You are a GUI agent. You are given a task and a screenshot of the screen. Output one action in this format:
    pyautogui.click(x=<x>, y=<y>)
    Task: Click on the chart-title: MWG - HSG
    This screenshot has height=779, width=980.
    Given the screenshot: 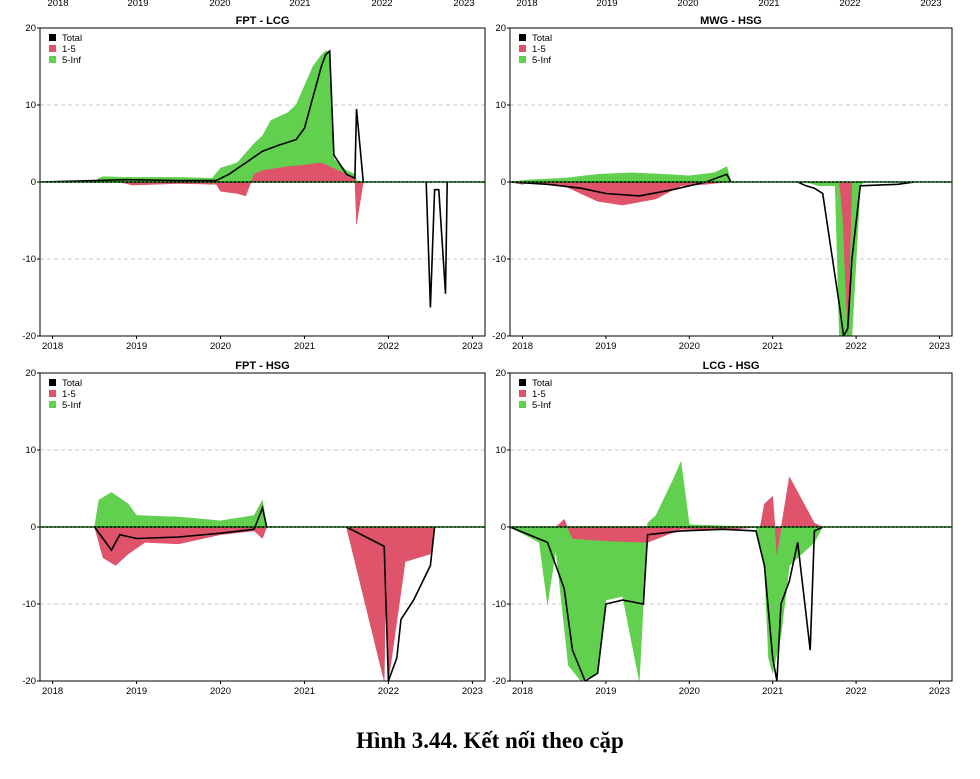 What is the action you would take?
    pyautogui.click(x=731, y=21)
    